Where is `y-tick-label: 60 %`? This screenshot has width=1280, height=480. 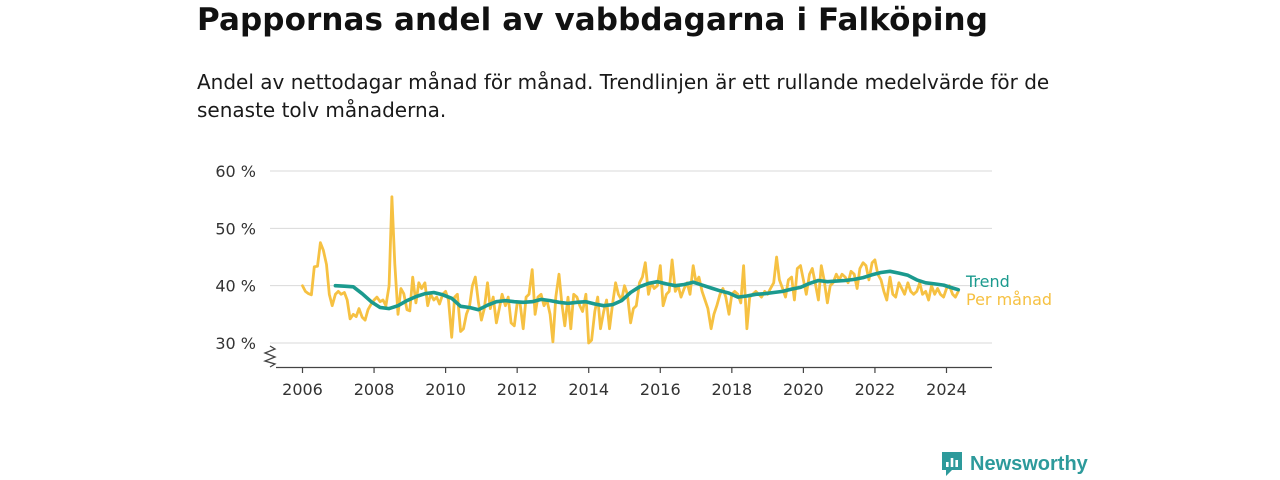 y-tick-label: 60 % is located at coordinates (235, 171).